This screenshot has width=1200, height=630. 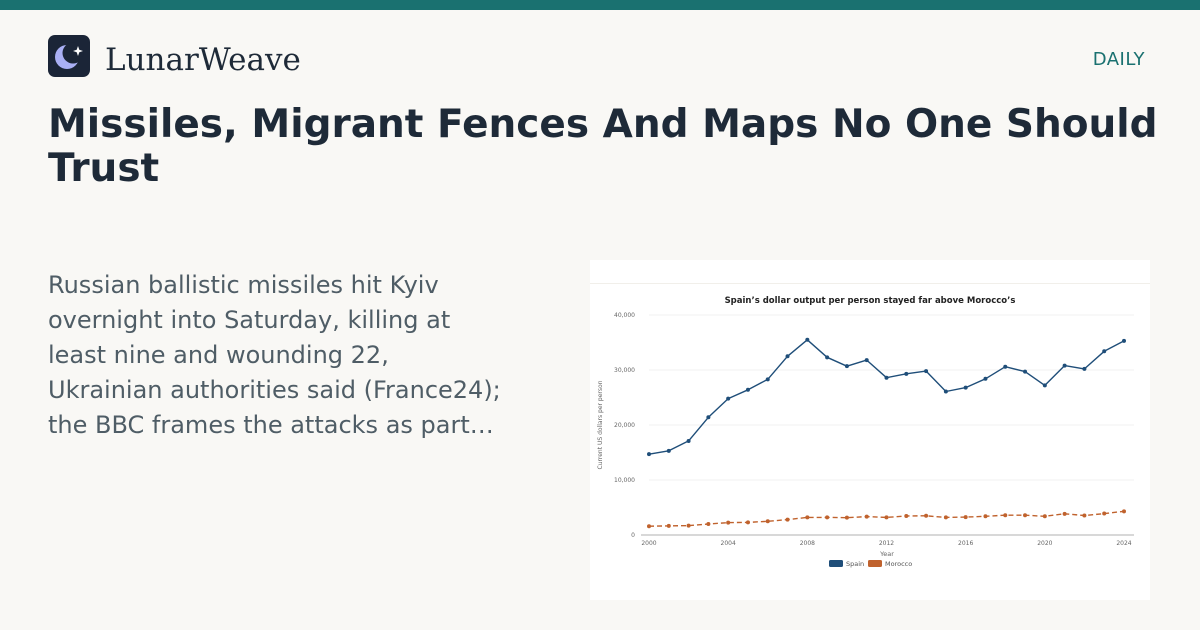 What do you see at coordinates (624, 315) in the screenshot?
I see `y-tick-label: 40,000` at bounding box center [624, 315].